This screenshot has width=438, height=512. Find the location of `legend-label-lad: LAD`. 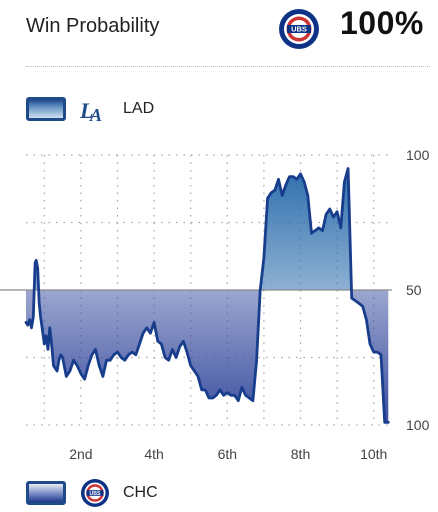

legend-label-lad: LAD is located at coordinates (139, 108).